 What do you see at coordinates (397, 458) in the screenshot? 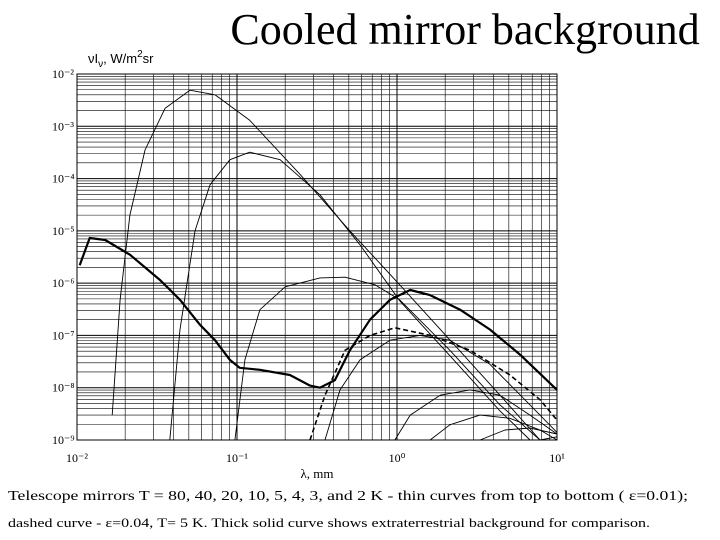
I see `x-tick-label: 10⁰` at bounding box center [397, 458].